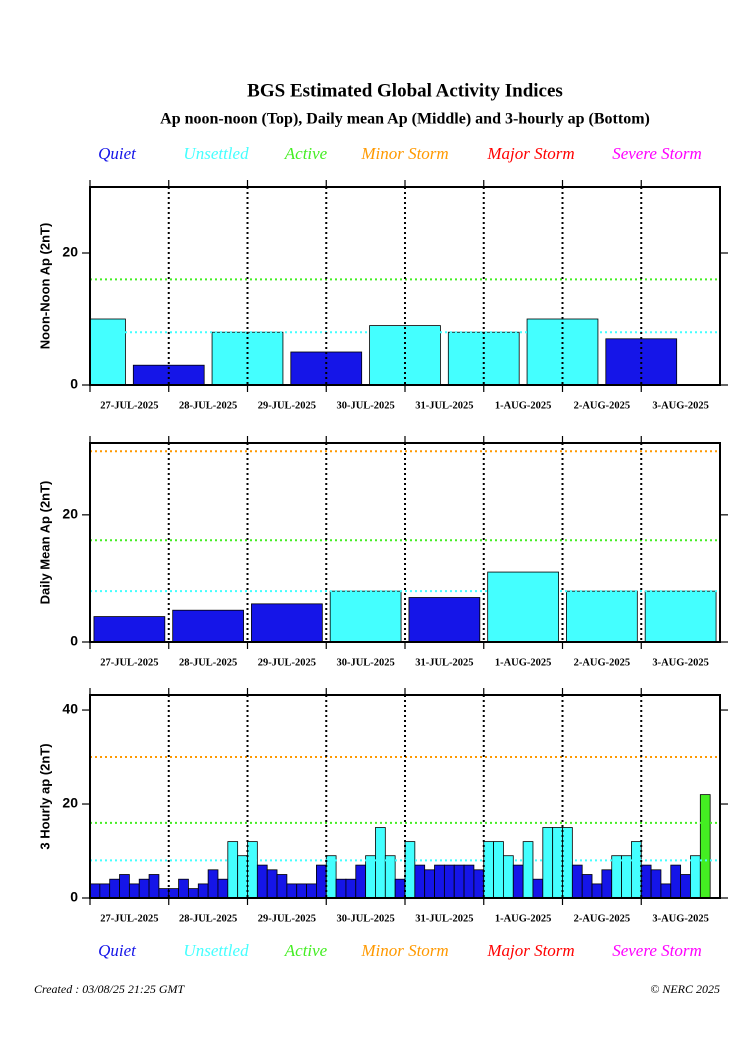 The height and width of the screenshot is (1052, 744). What do you see at coordinates (44, 286) in the screenshot?
I see `y-axis-label: Noon-Noon Ap (2nT)` at bounding box center [44, 286].